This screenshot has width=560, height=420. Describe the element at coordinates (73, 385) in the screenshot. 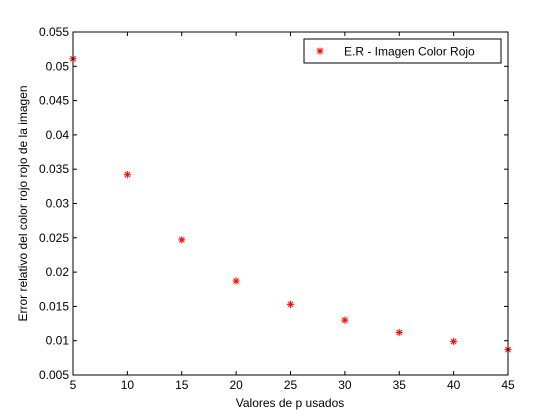

I see `x-tick-label: 5` at that location.